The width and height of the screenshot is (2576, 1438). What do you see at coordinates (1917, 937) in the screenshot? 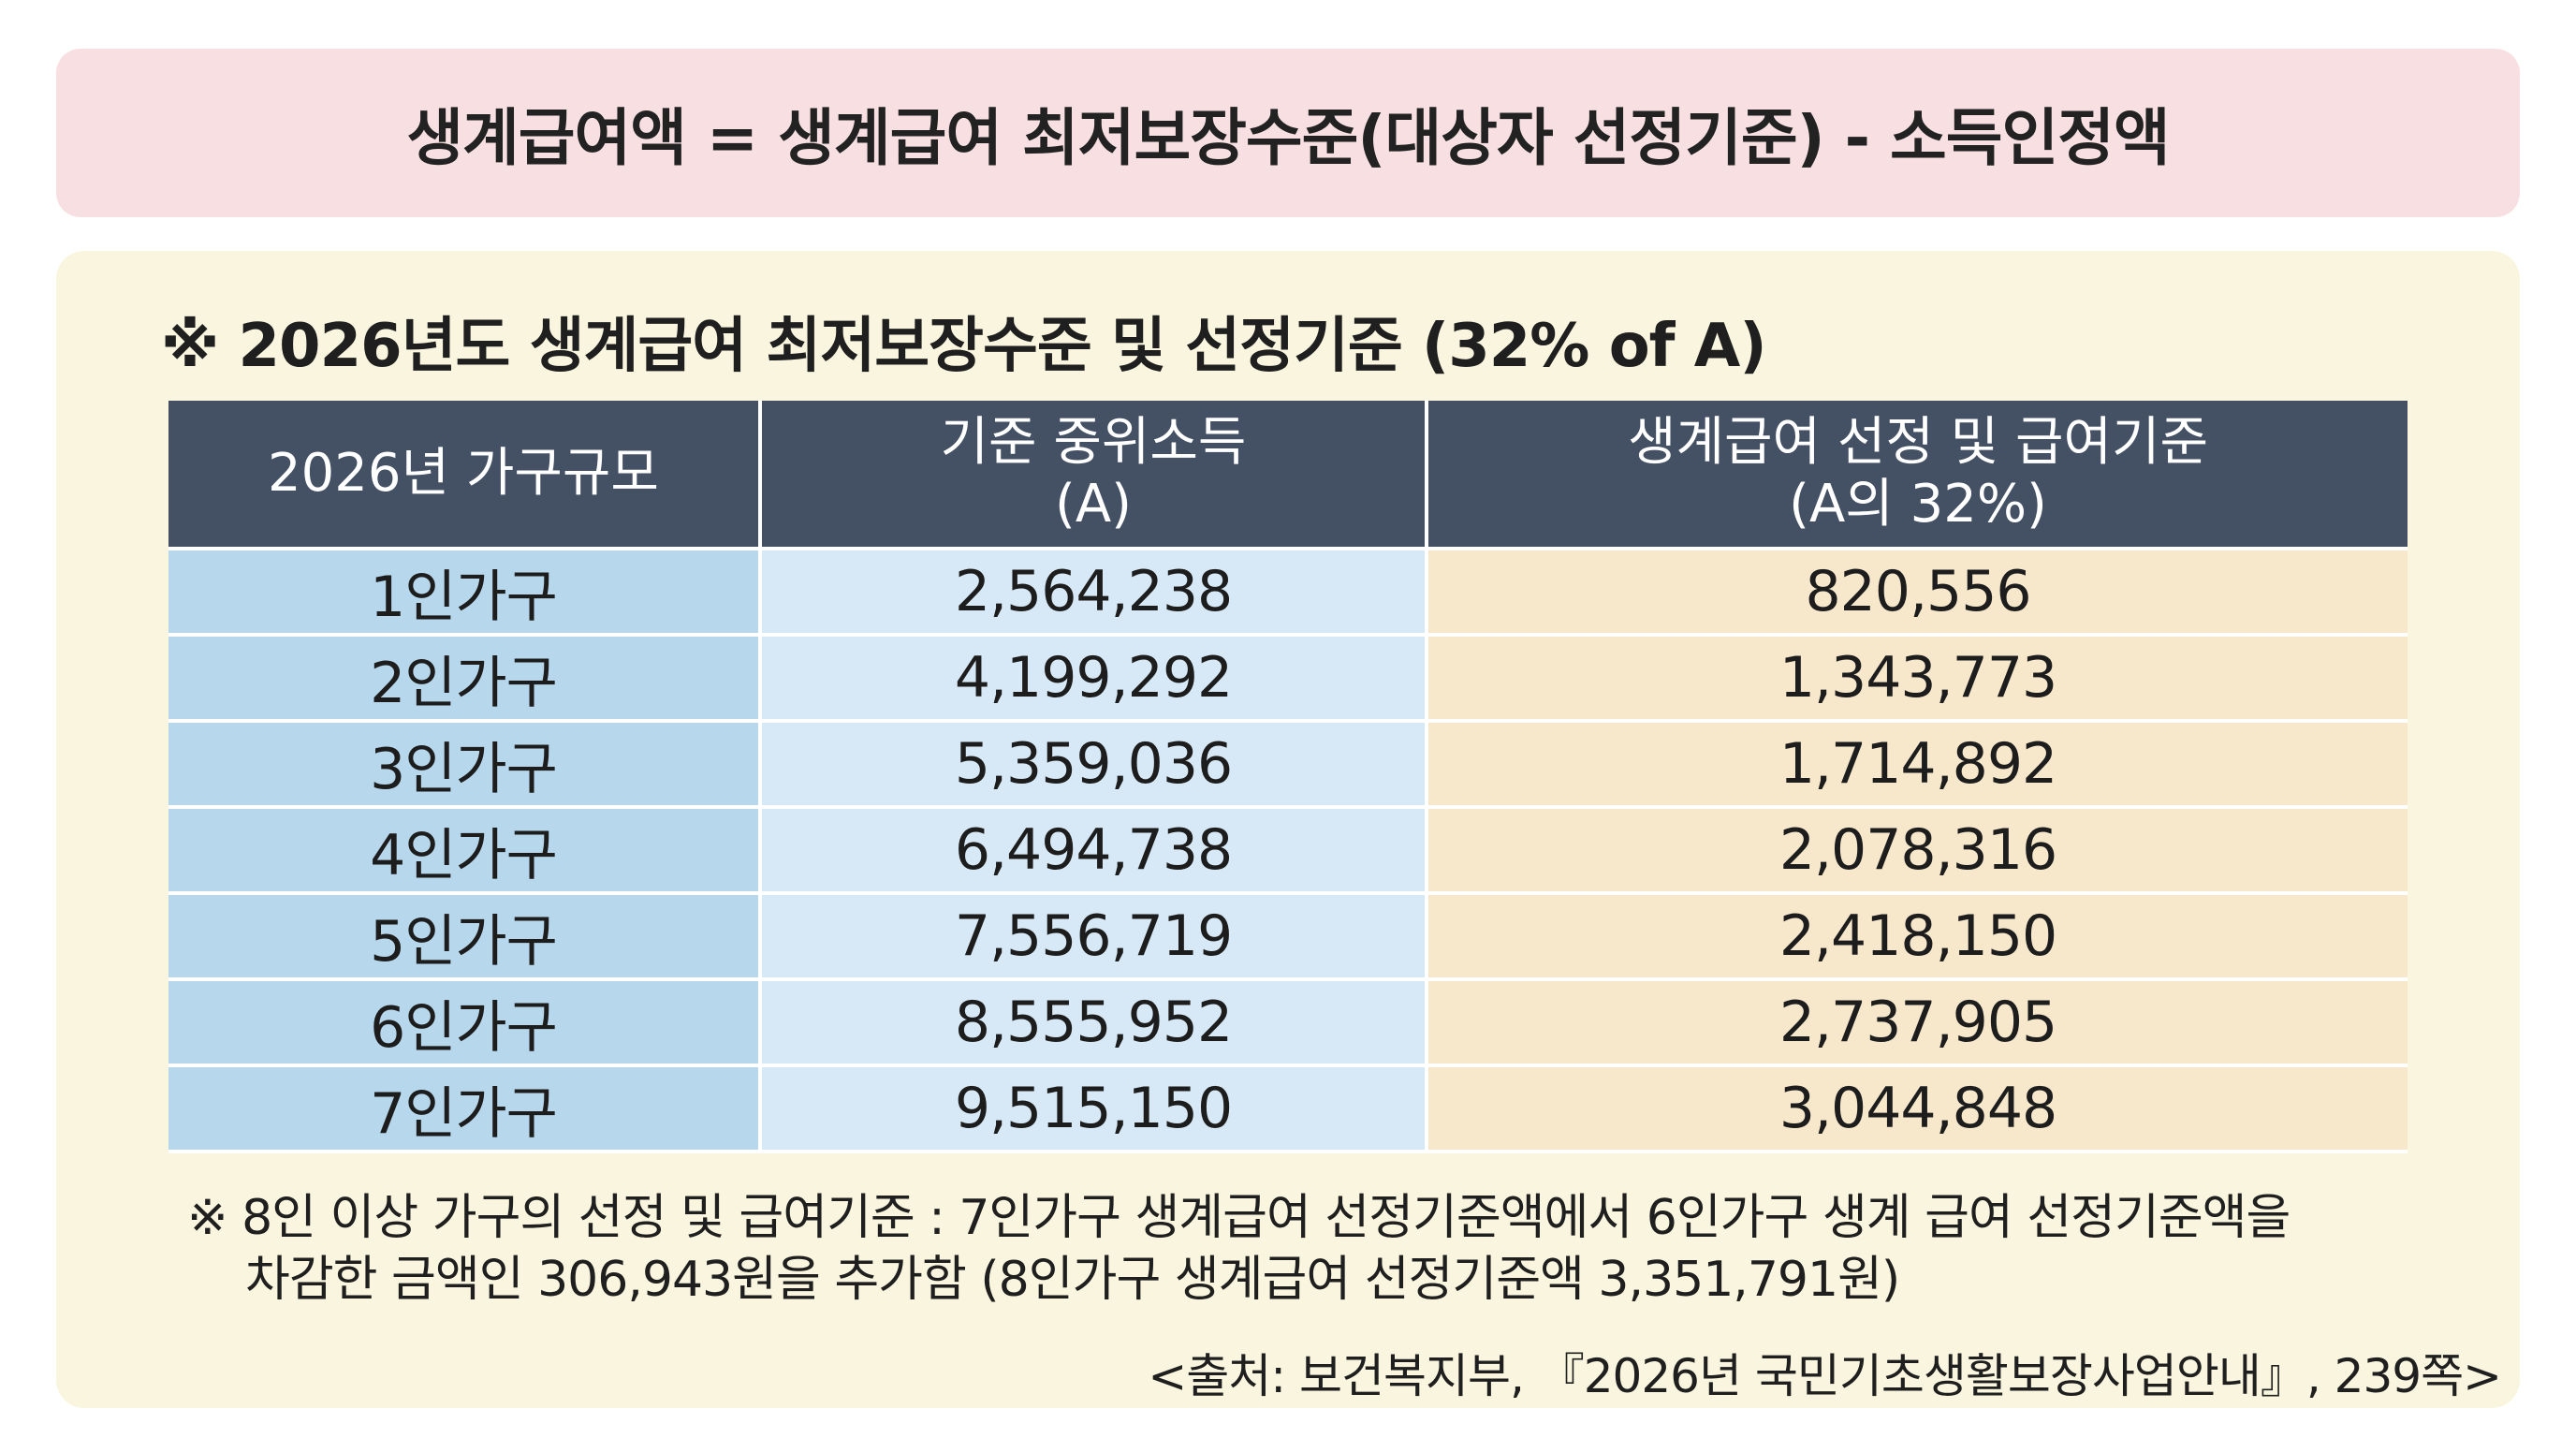
I see `benefit-criteria-cell: 2,418,150` at bounding box center [1917, 937].